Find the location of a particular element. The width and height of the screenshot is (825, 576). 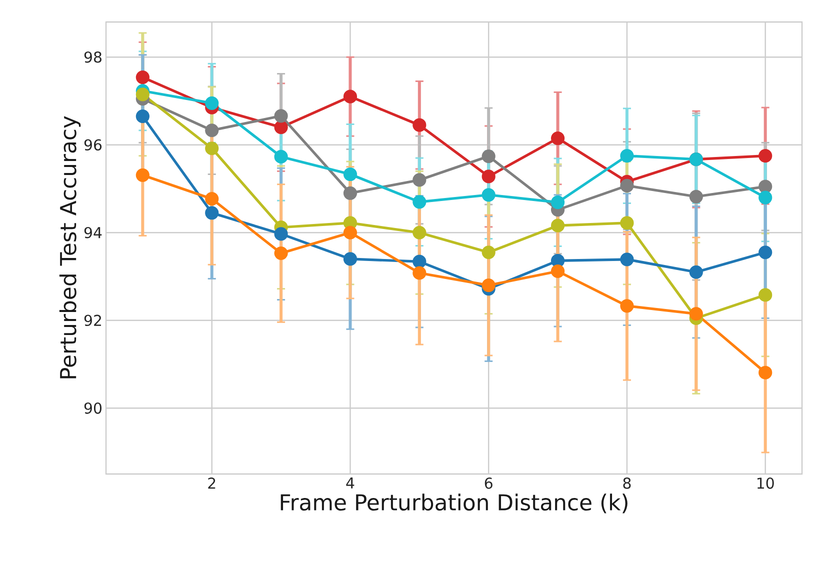

y-tick-label: 98 is located at coordinates (93, 57).